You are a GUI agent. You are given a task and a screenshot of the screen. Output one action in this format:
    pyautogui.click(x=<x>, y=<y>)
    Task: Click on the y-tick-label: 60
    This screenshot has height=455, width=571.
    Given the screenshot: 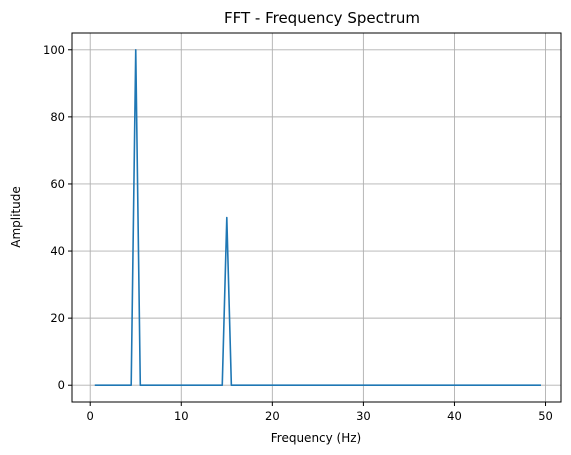 What is the action you would take?
    pyautogui.click(x=57, y=184)
    